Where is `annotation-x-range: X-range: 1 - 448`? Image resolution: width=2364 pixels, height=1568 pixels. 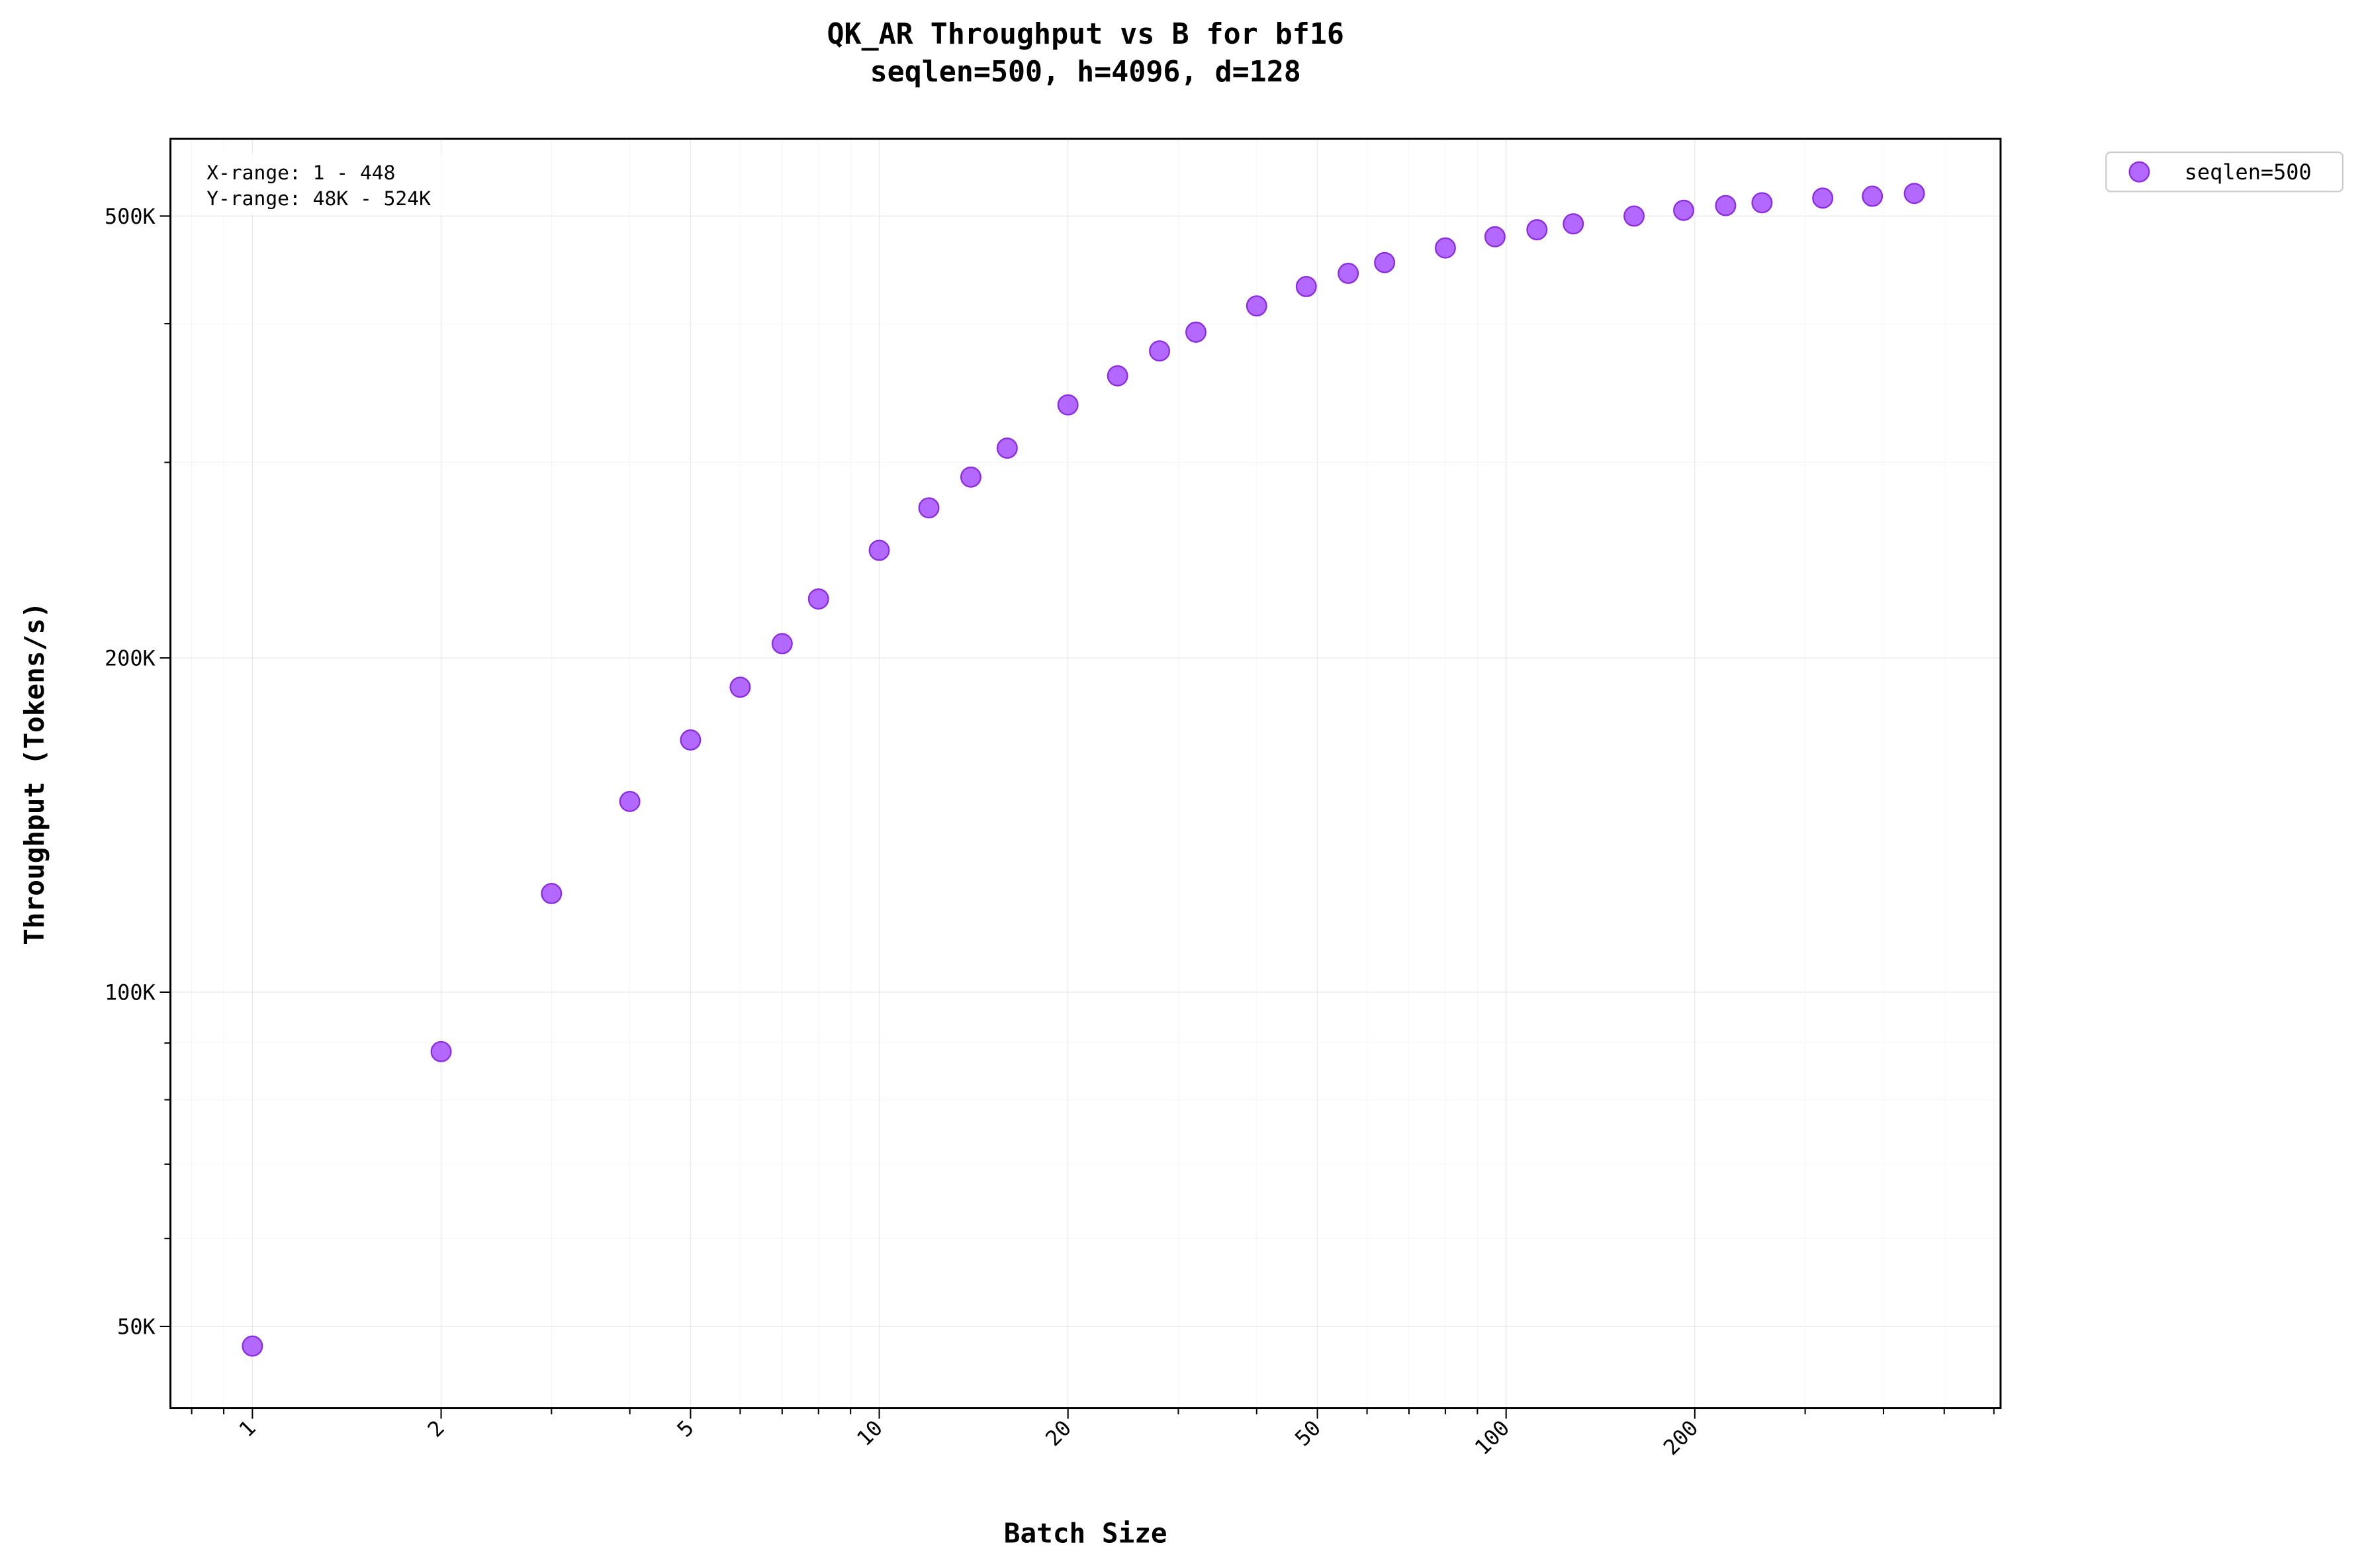
annotation-x-range: X-range: 1 - 448 is located at coordinates (300, 172).